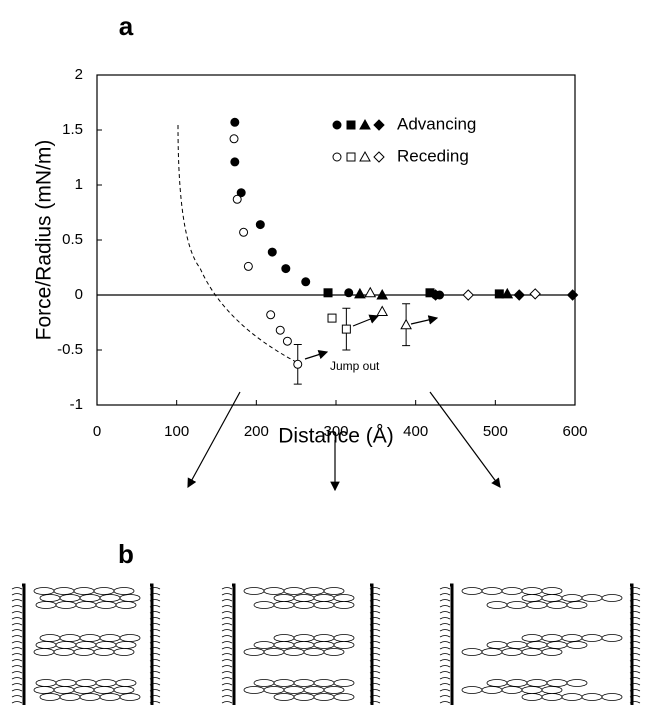  What do you see at coordinates (355, 366) in the screenshot?
I see `annotation: Jump out` at bounding box center [355, 366].